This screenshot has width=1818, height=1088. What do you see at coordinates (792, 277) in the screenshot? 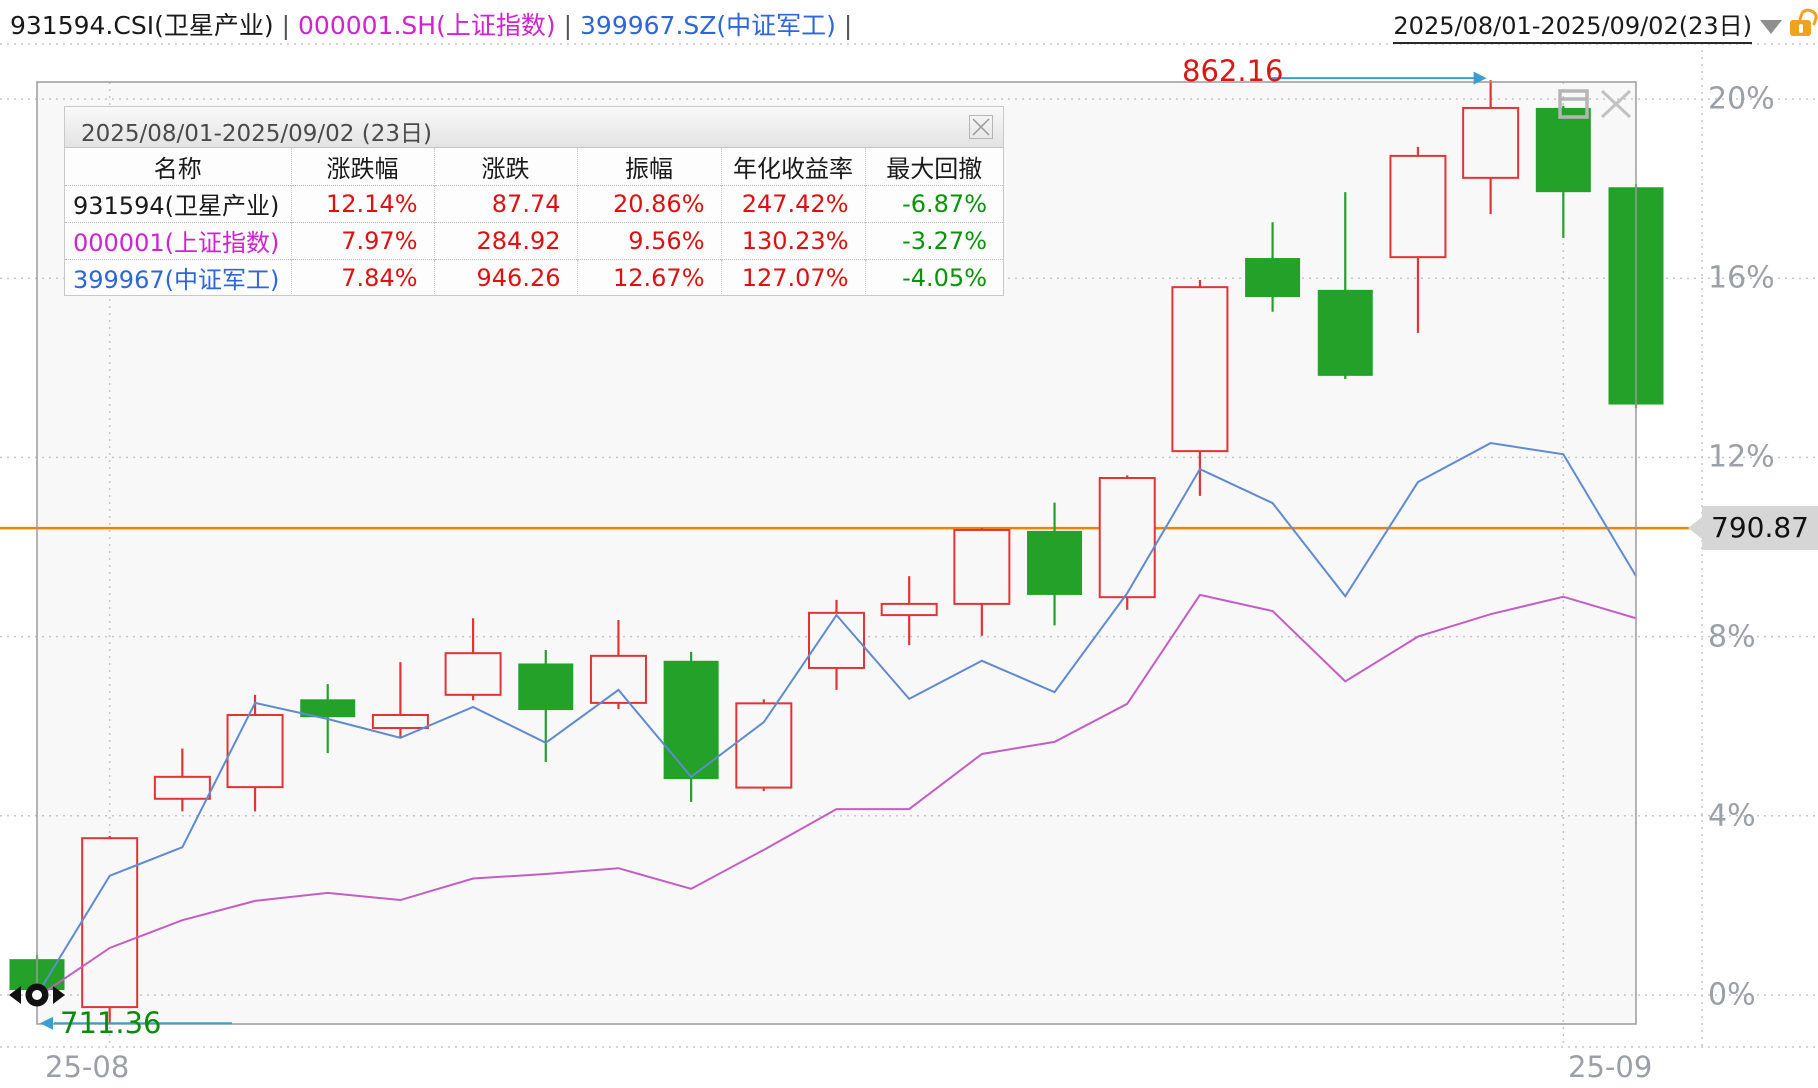
I see `stat-value-cell: 127.07%` at bounding box center [792, 277].